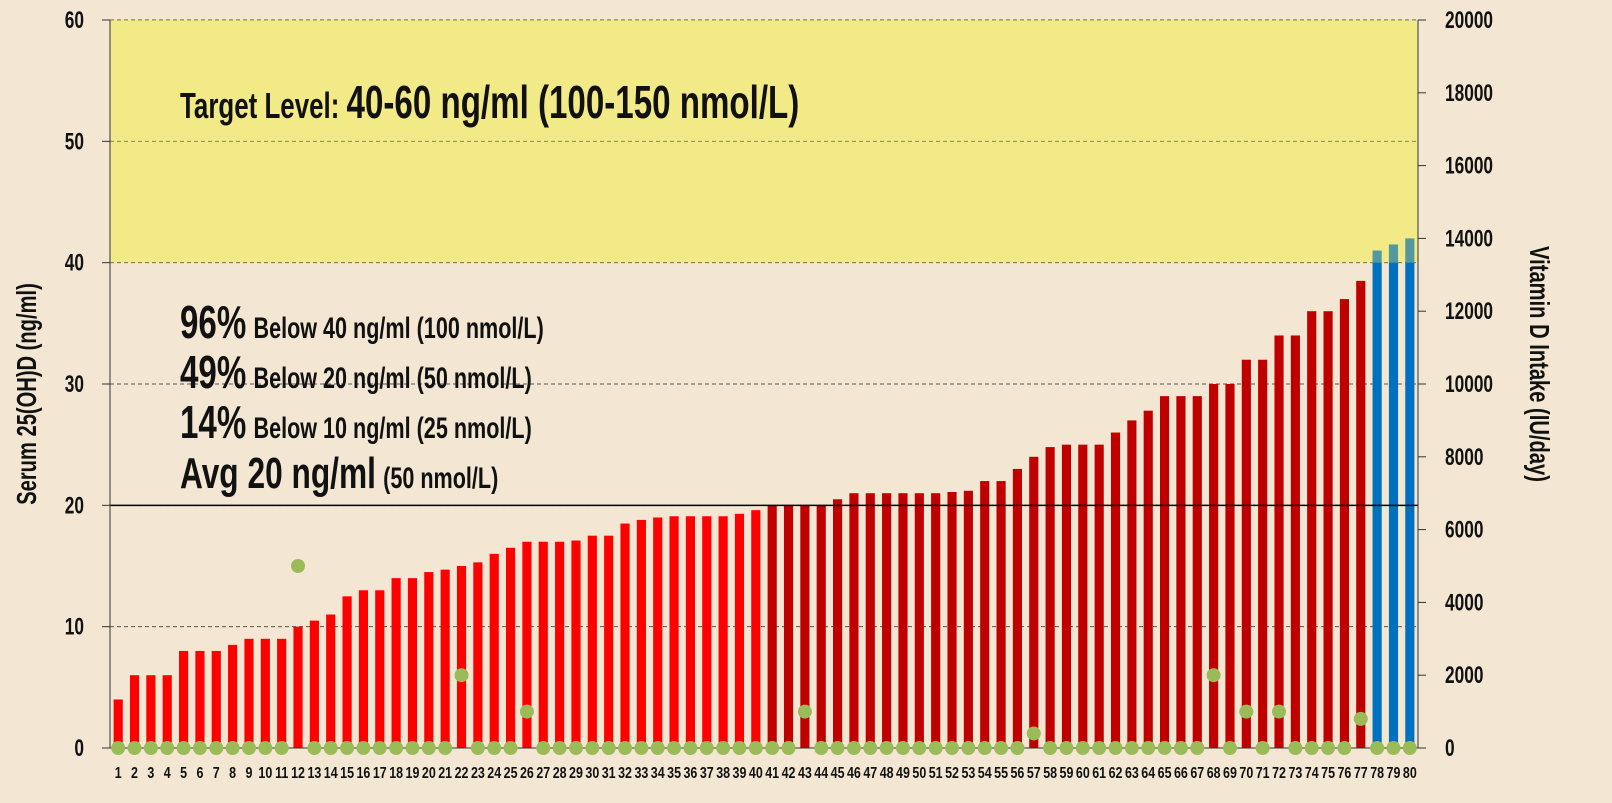 Image resolution: width=1612 pixels, height=803 pixels. What do you see at coordinates (1181, 774) in the screenshot?
I see `x-tick-label: 66` at bounding box center [1181, 774].